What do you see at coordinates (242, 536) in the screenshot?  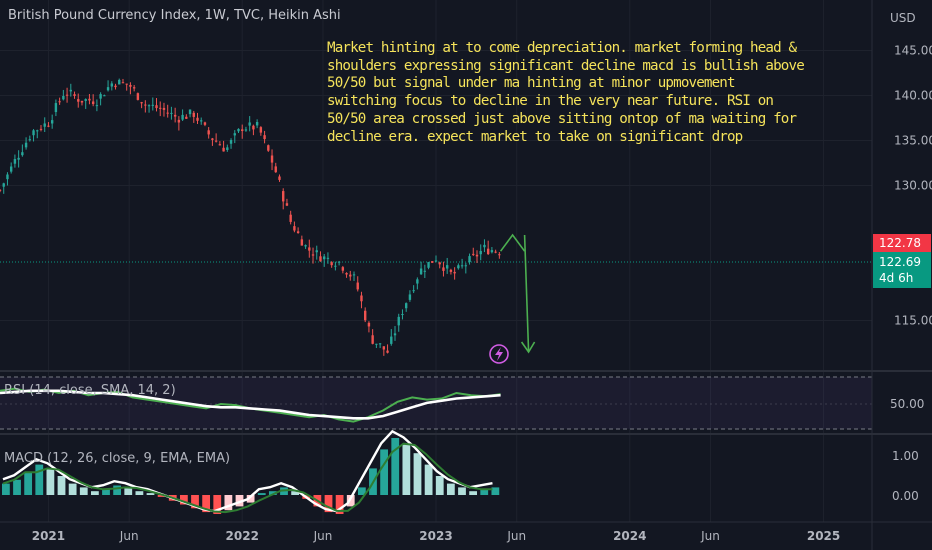 I see `time-tick-2: 2022` at bounding box center [242, 536].